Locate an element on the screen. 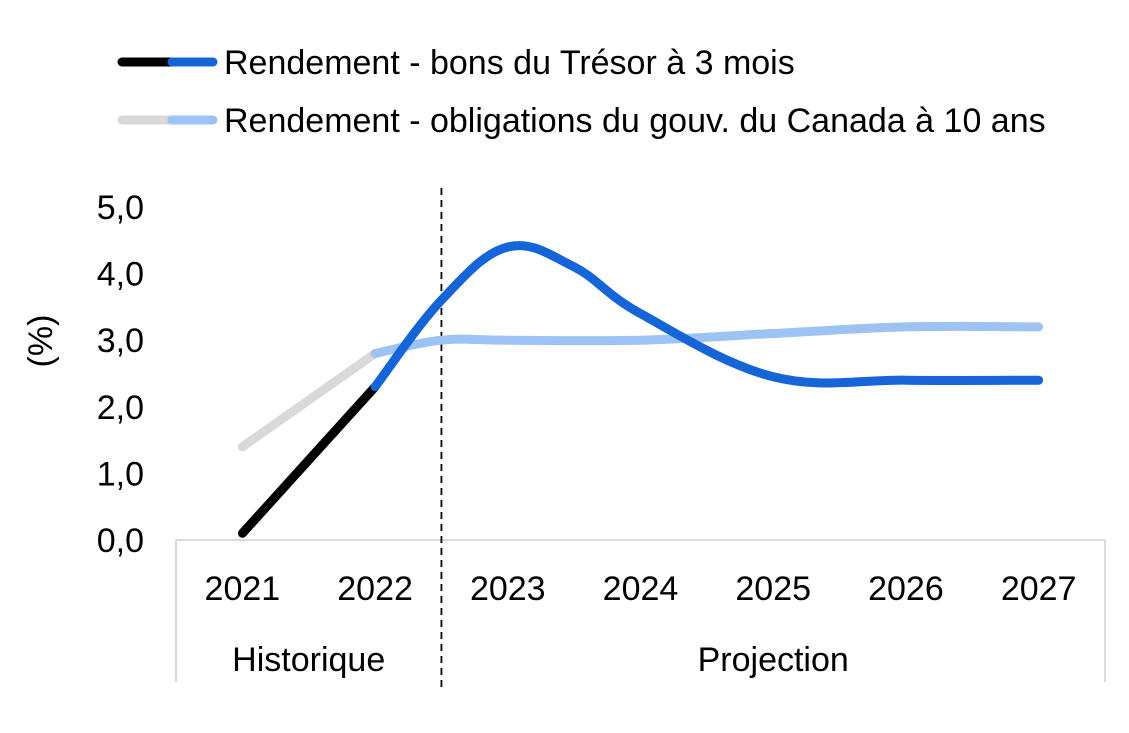  y-tick-label: 4,0 is located at coordinates (120, 275).